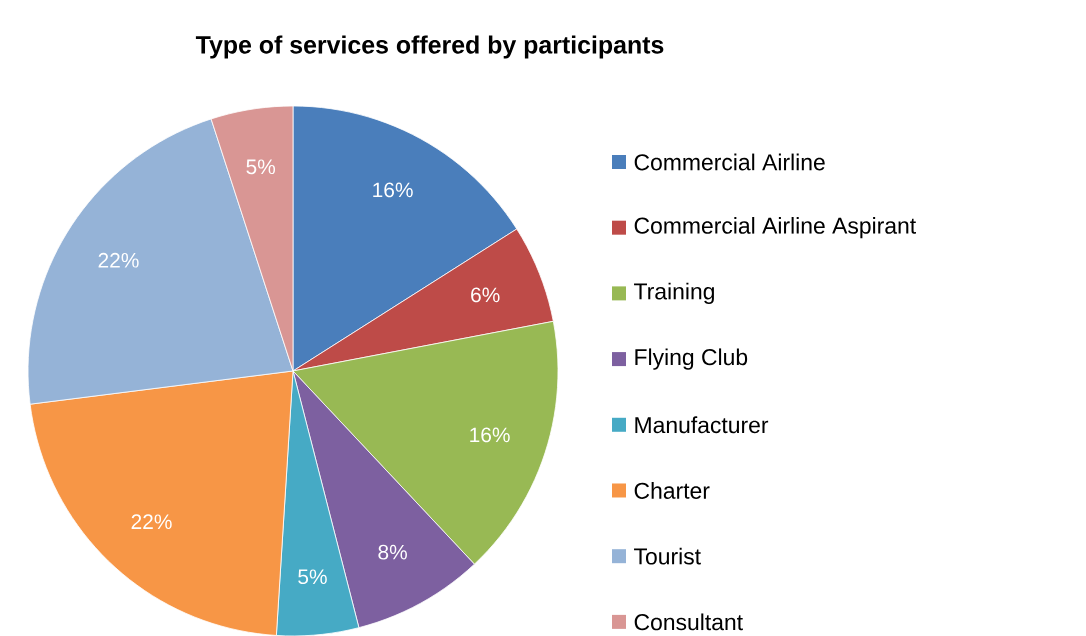  I want to click on legend-label: Commercial Airline, so click(729, 162).